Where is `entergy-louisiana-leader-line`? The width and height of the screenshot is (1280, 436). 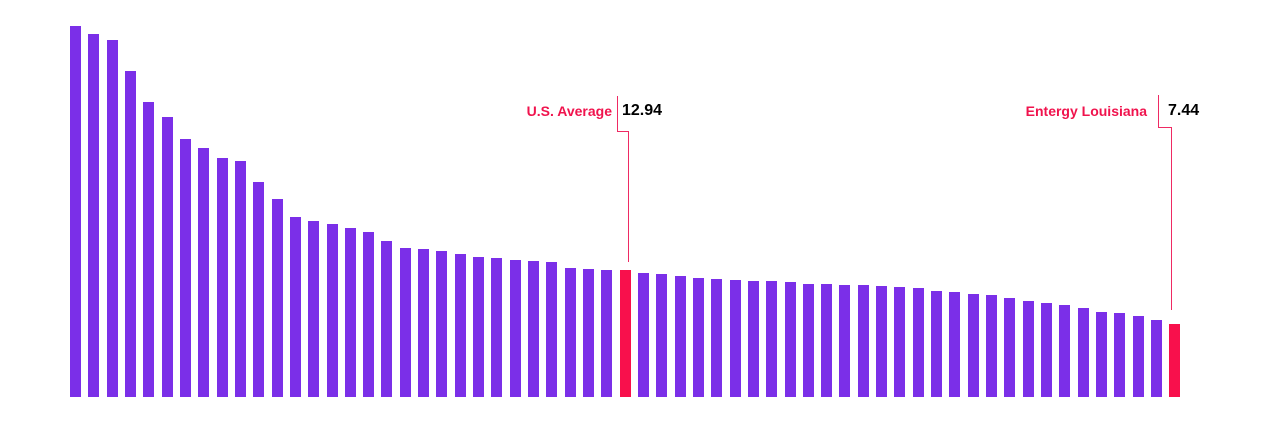
entergy-louisiana-leader-line is located at coordinates (1171, 218).